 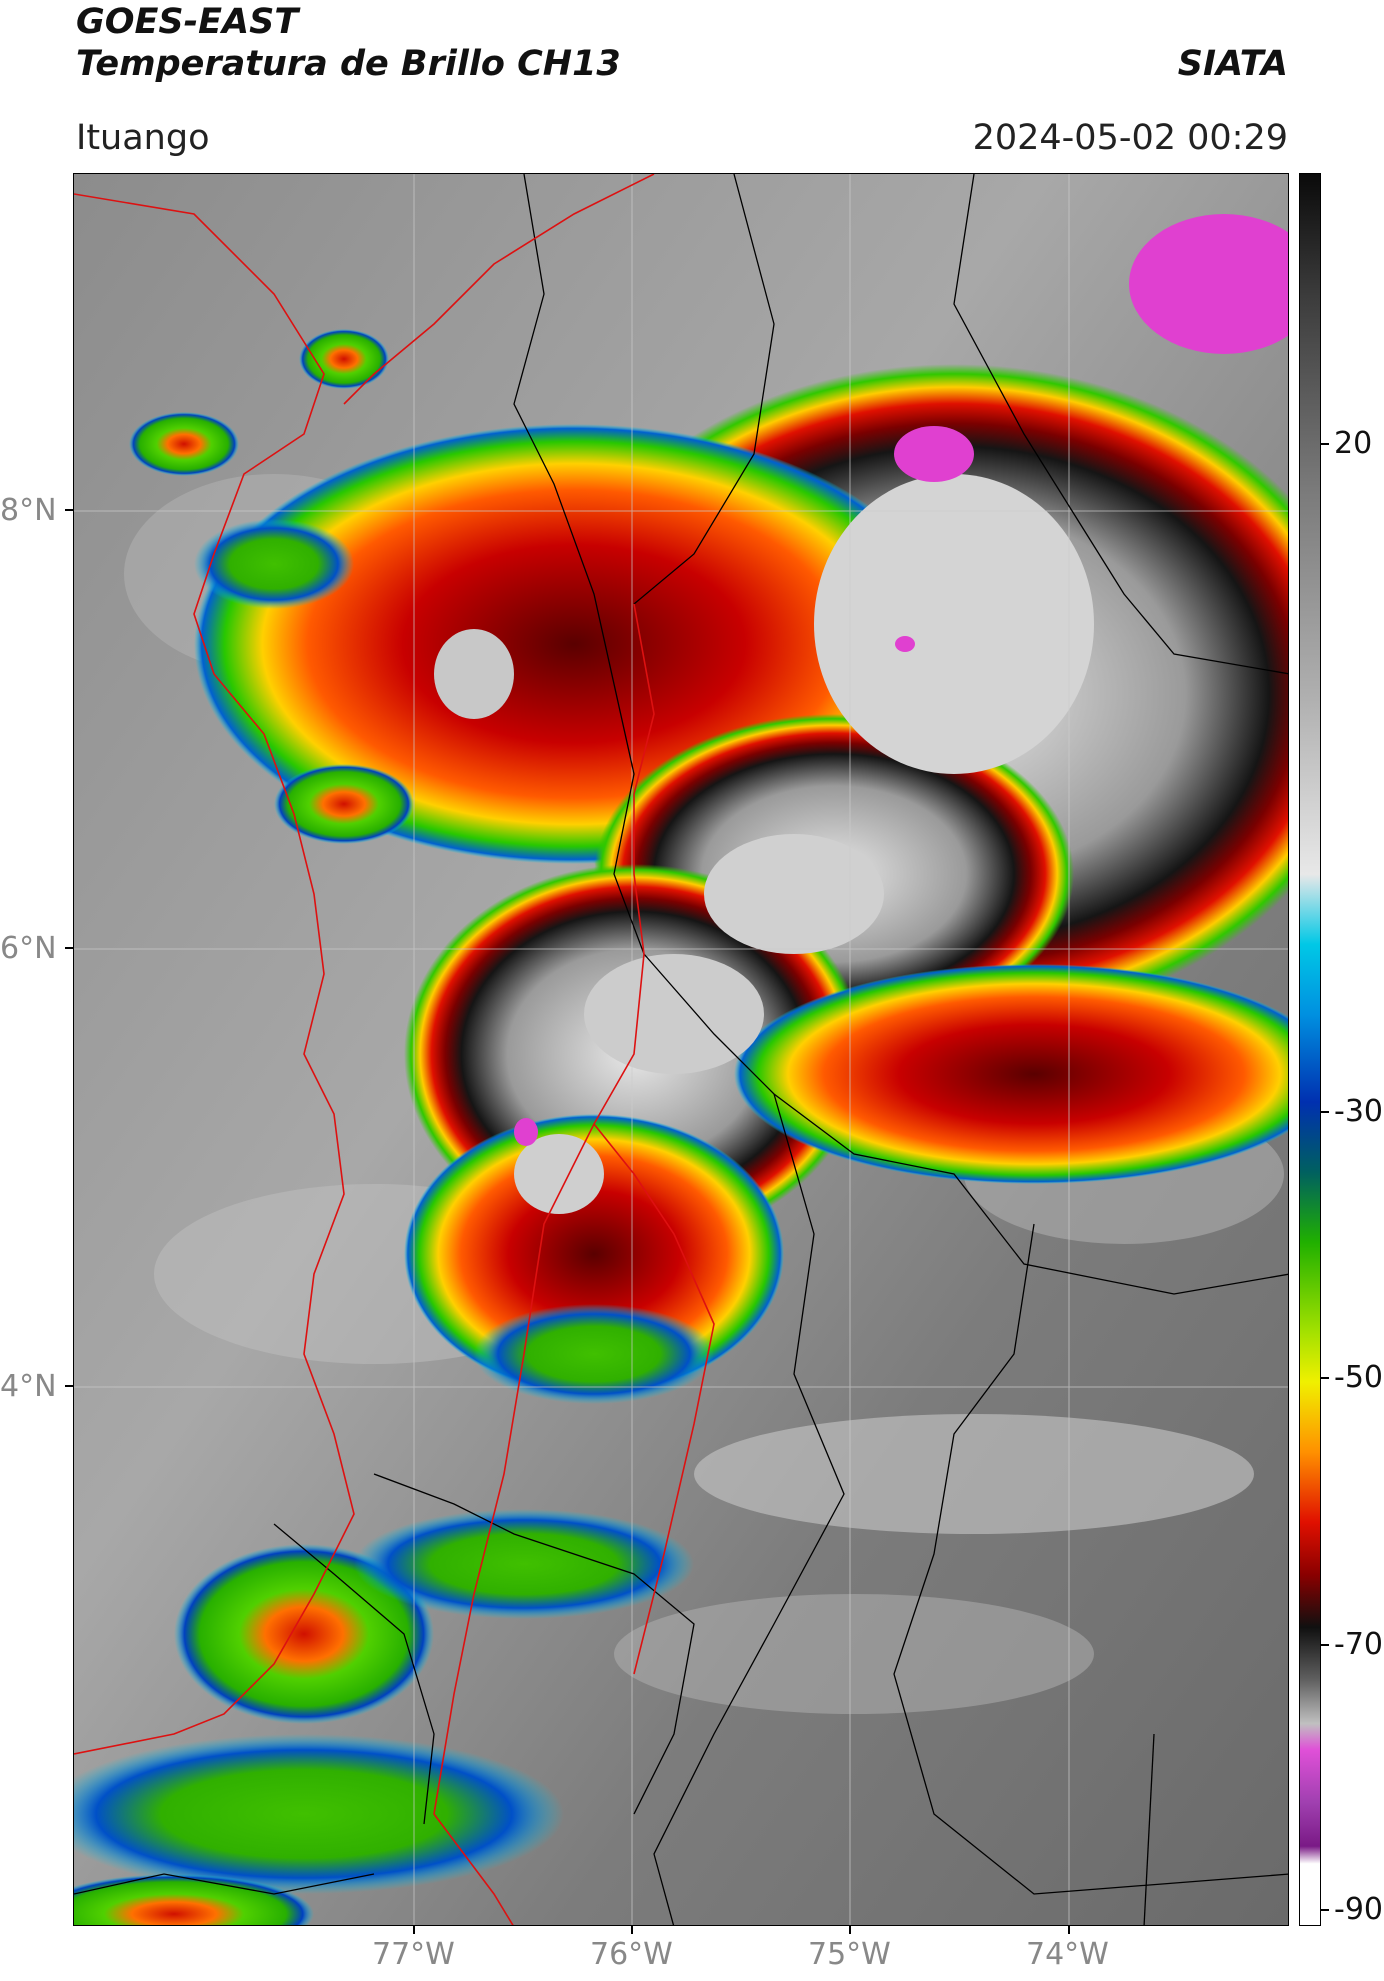 What do you see at coordinates (348, 64) in the screenshot?
I see `product-title: Temperatura de Brillo CH13` at bounding box center [348, 64].